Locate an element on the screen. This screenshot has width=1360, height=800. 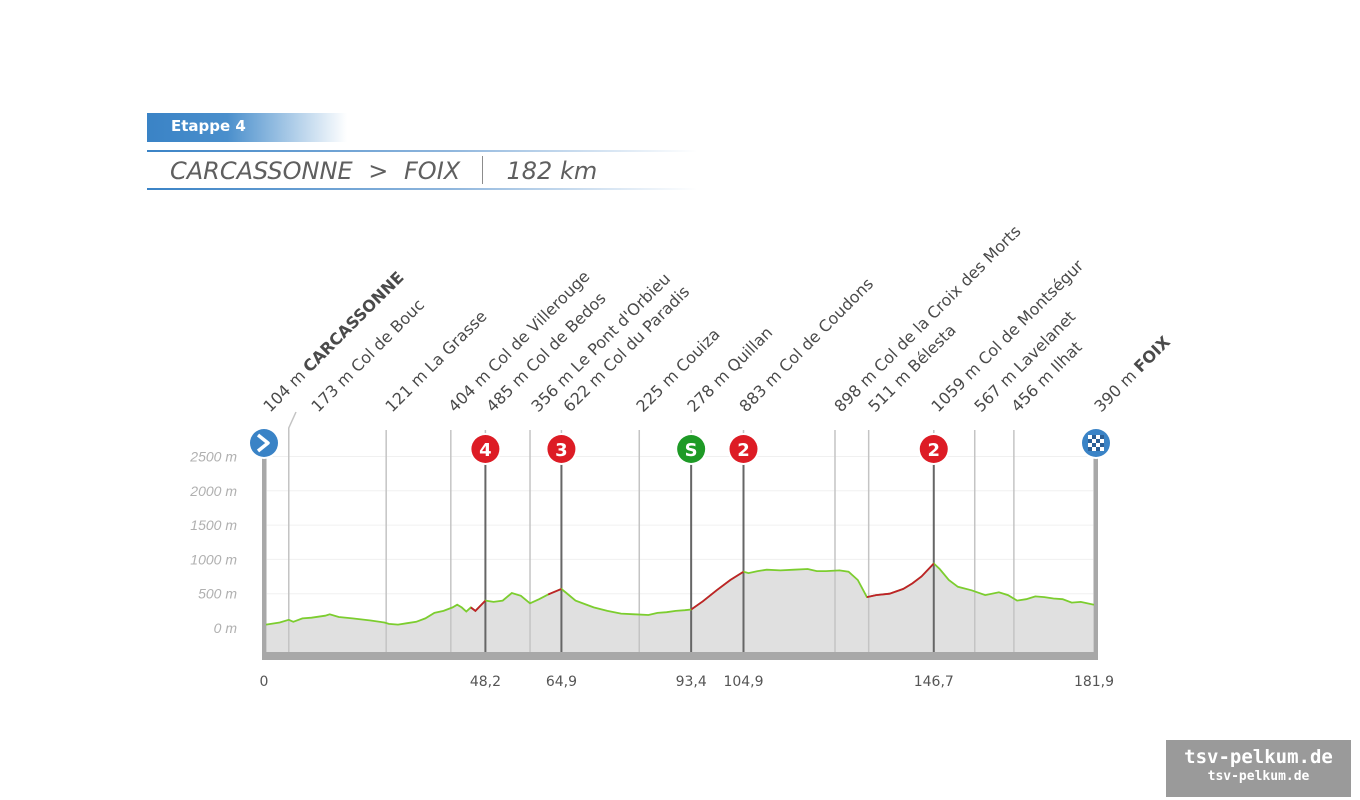
waypoint-town: FOIX is located at coordinates (1152, 354).